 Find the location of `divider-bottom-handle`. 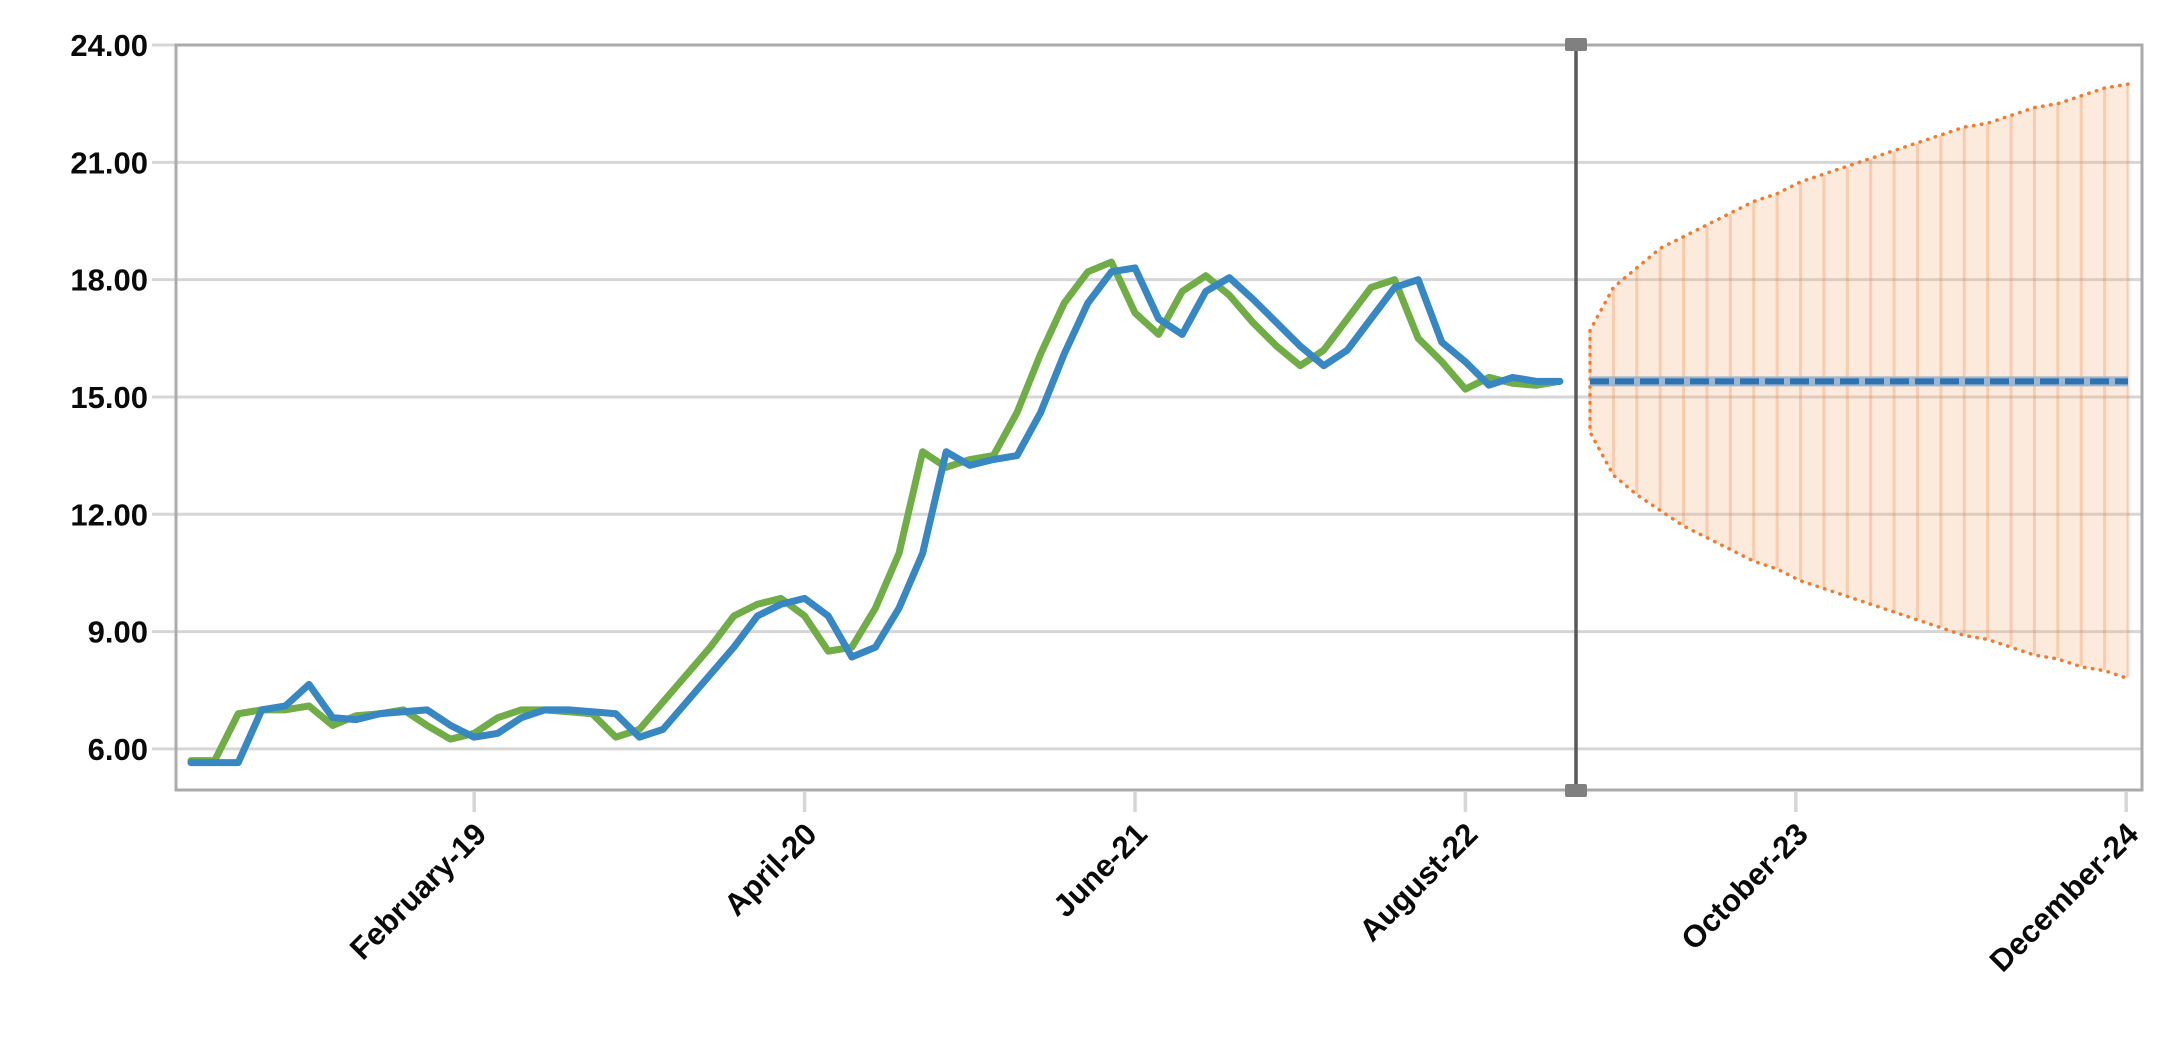

divider-bottom-handle is located at coordinates (1576, 790).